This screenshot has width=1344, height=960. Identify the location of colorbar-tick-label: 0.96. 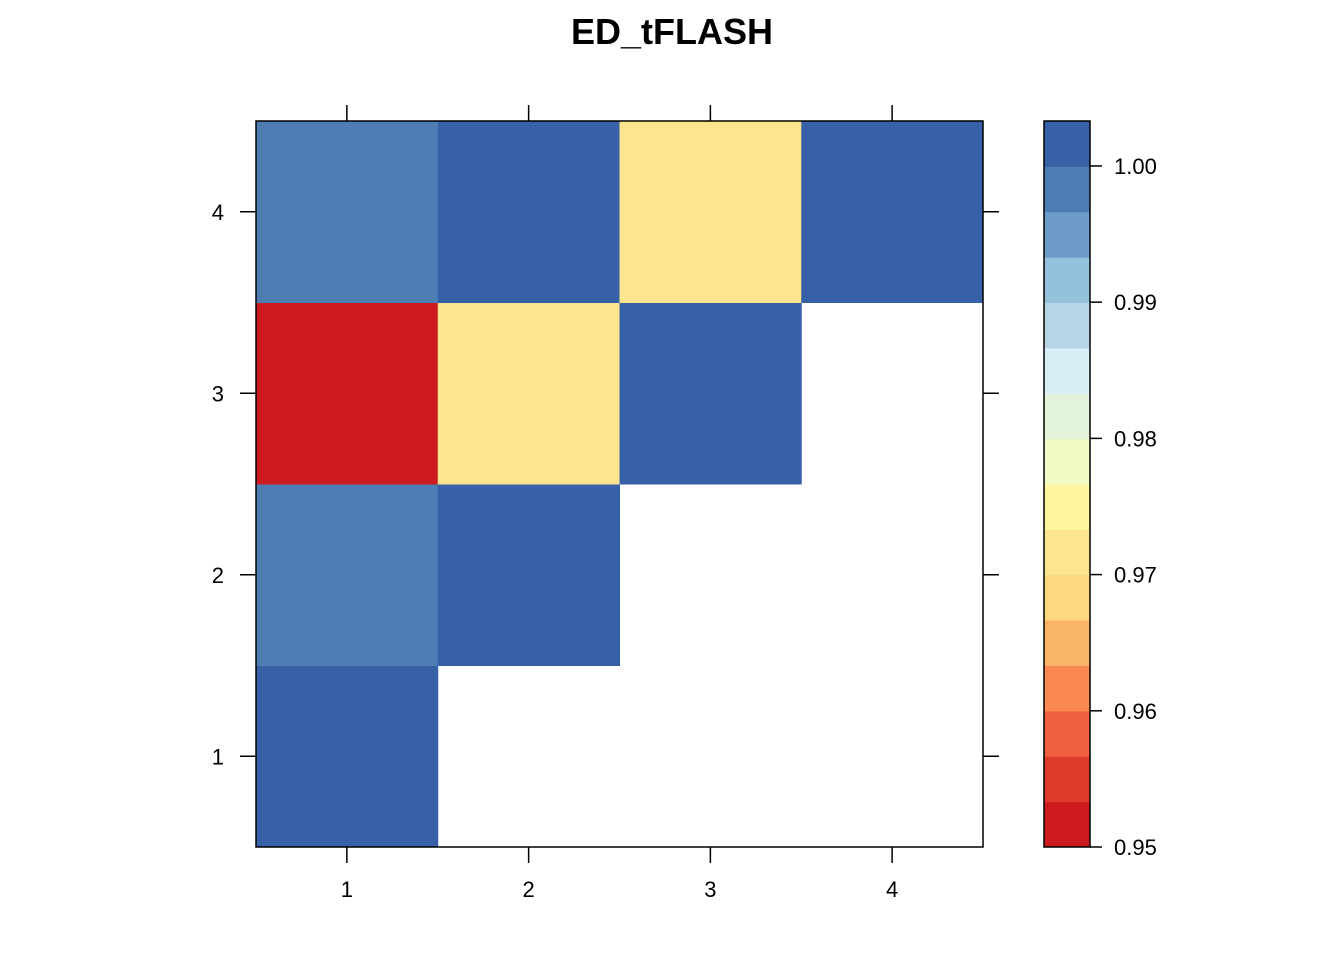
(1135, 711).